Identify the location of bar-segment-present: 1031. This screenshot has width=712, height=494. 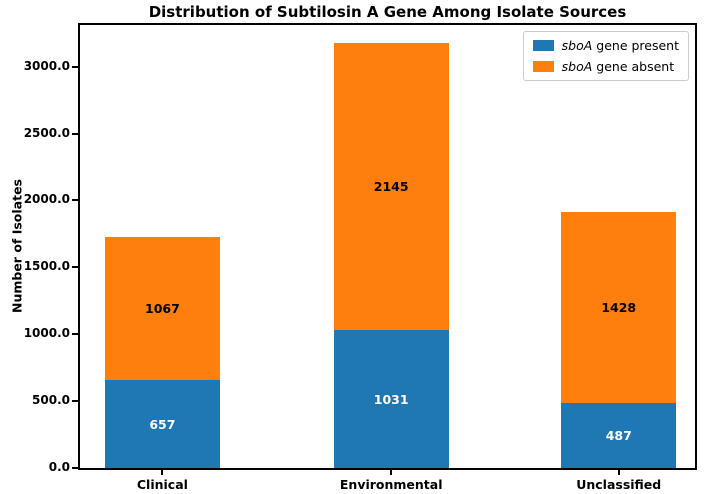
(391, 399).